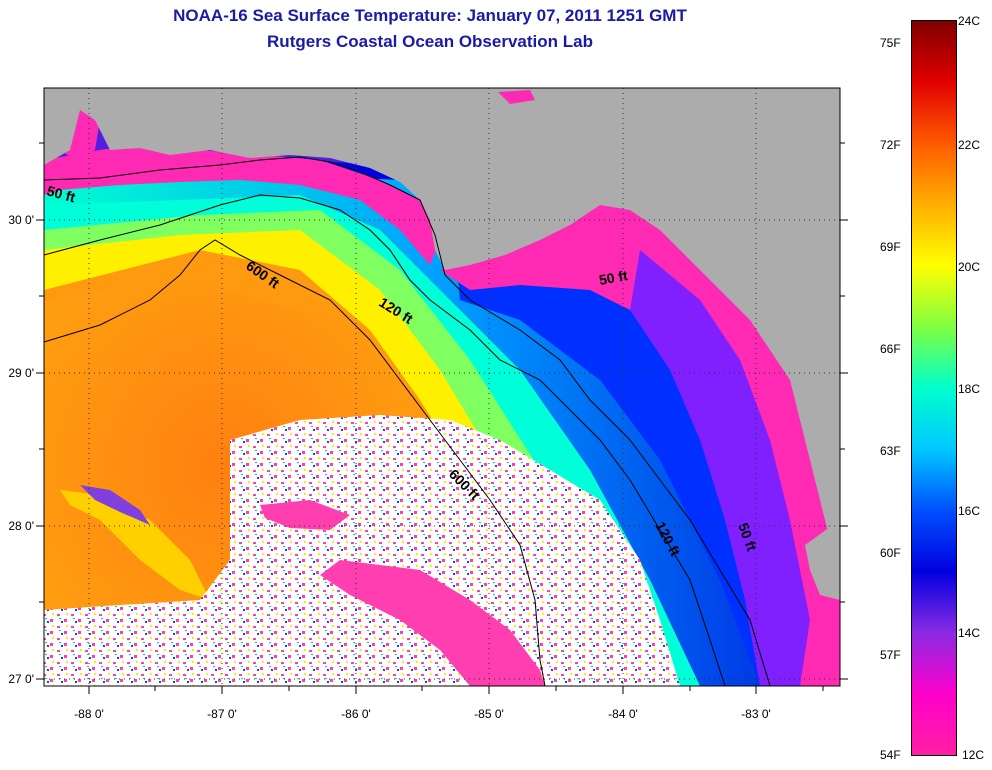  Describe the element at coordinates (489, 714) in the screenshot. I see `lon-label-85: -85 0'` at that location.